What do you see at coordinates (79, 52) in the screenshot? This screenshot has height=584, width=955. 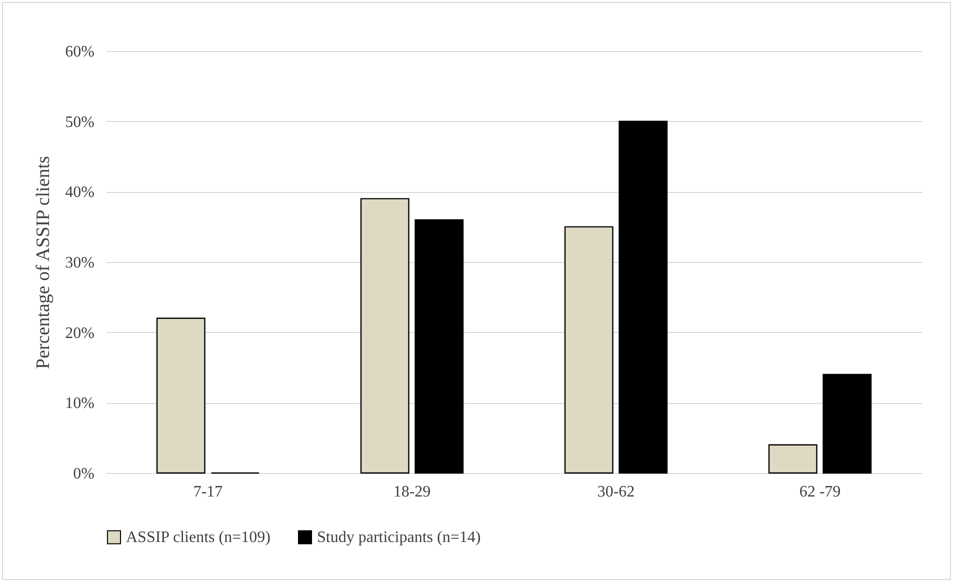 I see `y-tick-label: 60%` at bounding box center [79, 52].